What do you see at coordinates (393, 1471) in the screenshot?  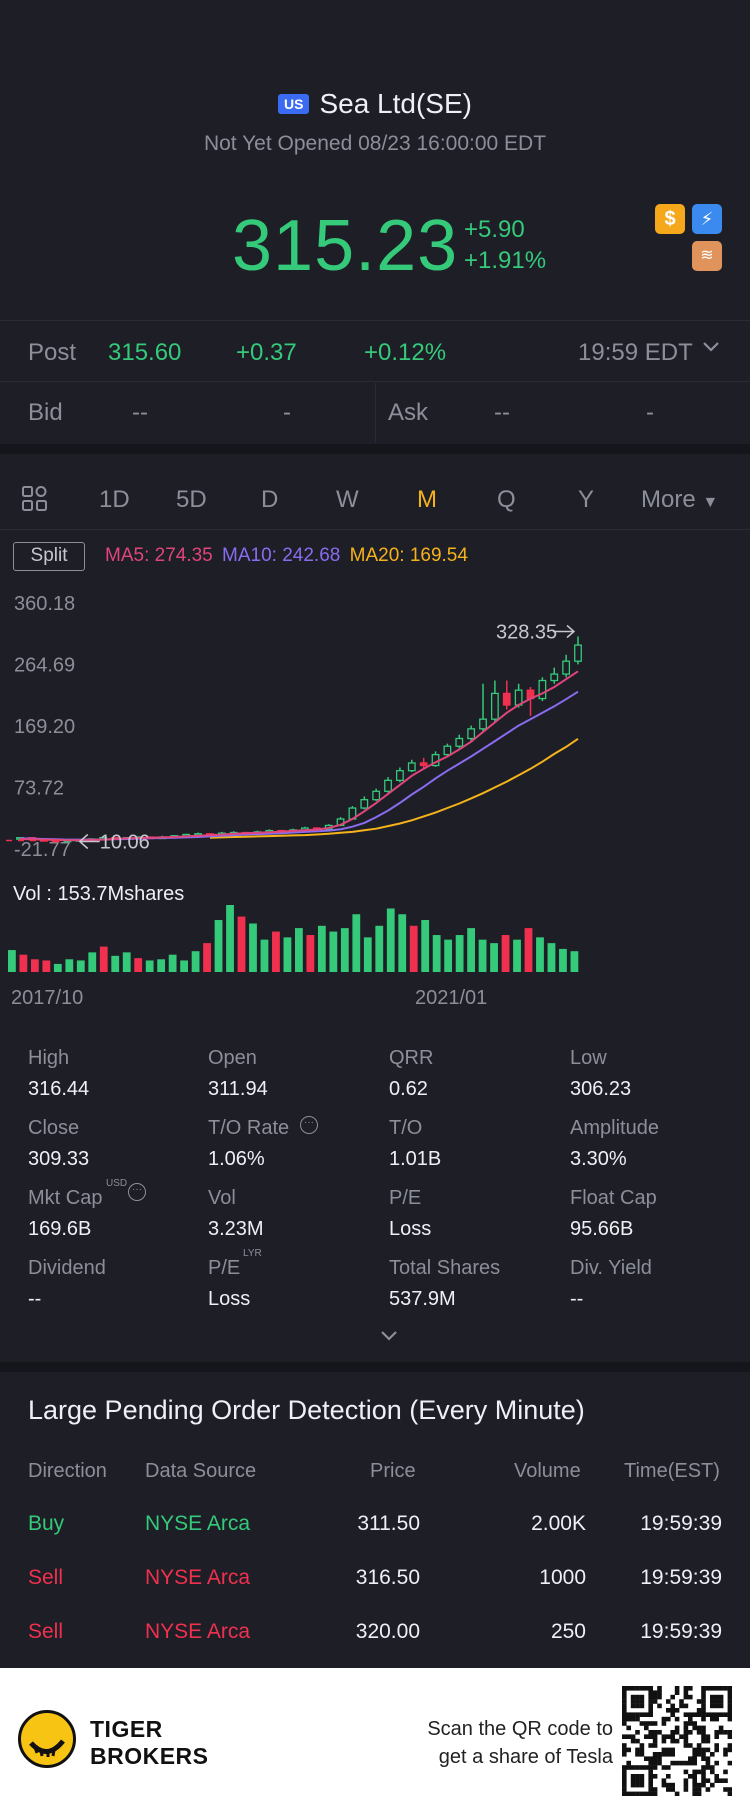 I see `col-price: Price` at bounding box center [393, 1471].